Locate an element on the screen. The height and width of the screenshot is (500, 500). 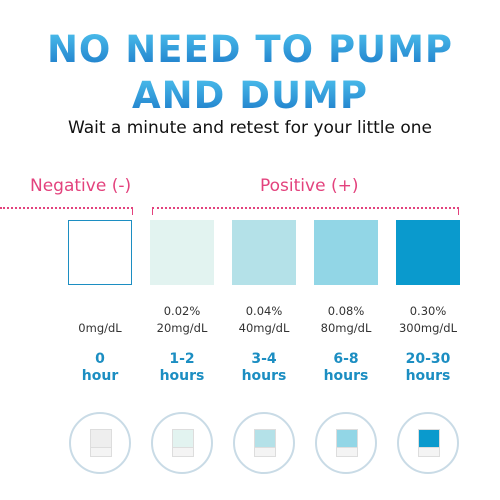
negative-bracket is located at coordinates (66, 211).